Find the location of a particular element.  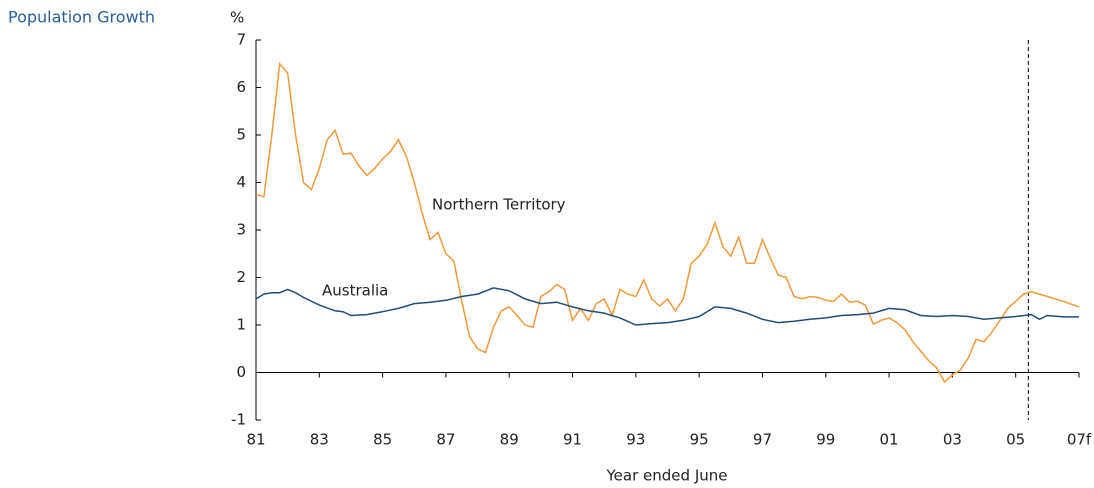

y-unit: % is located at coordinates (237, 18).